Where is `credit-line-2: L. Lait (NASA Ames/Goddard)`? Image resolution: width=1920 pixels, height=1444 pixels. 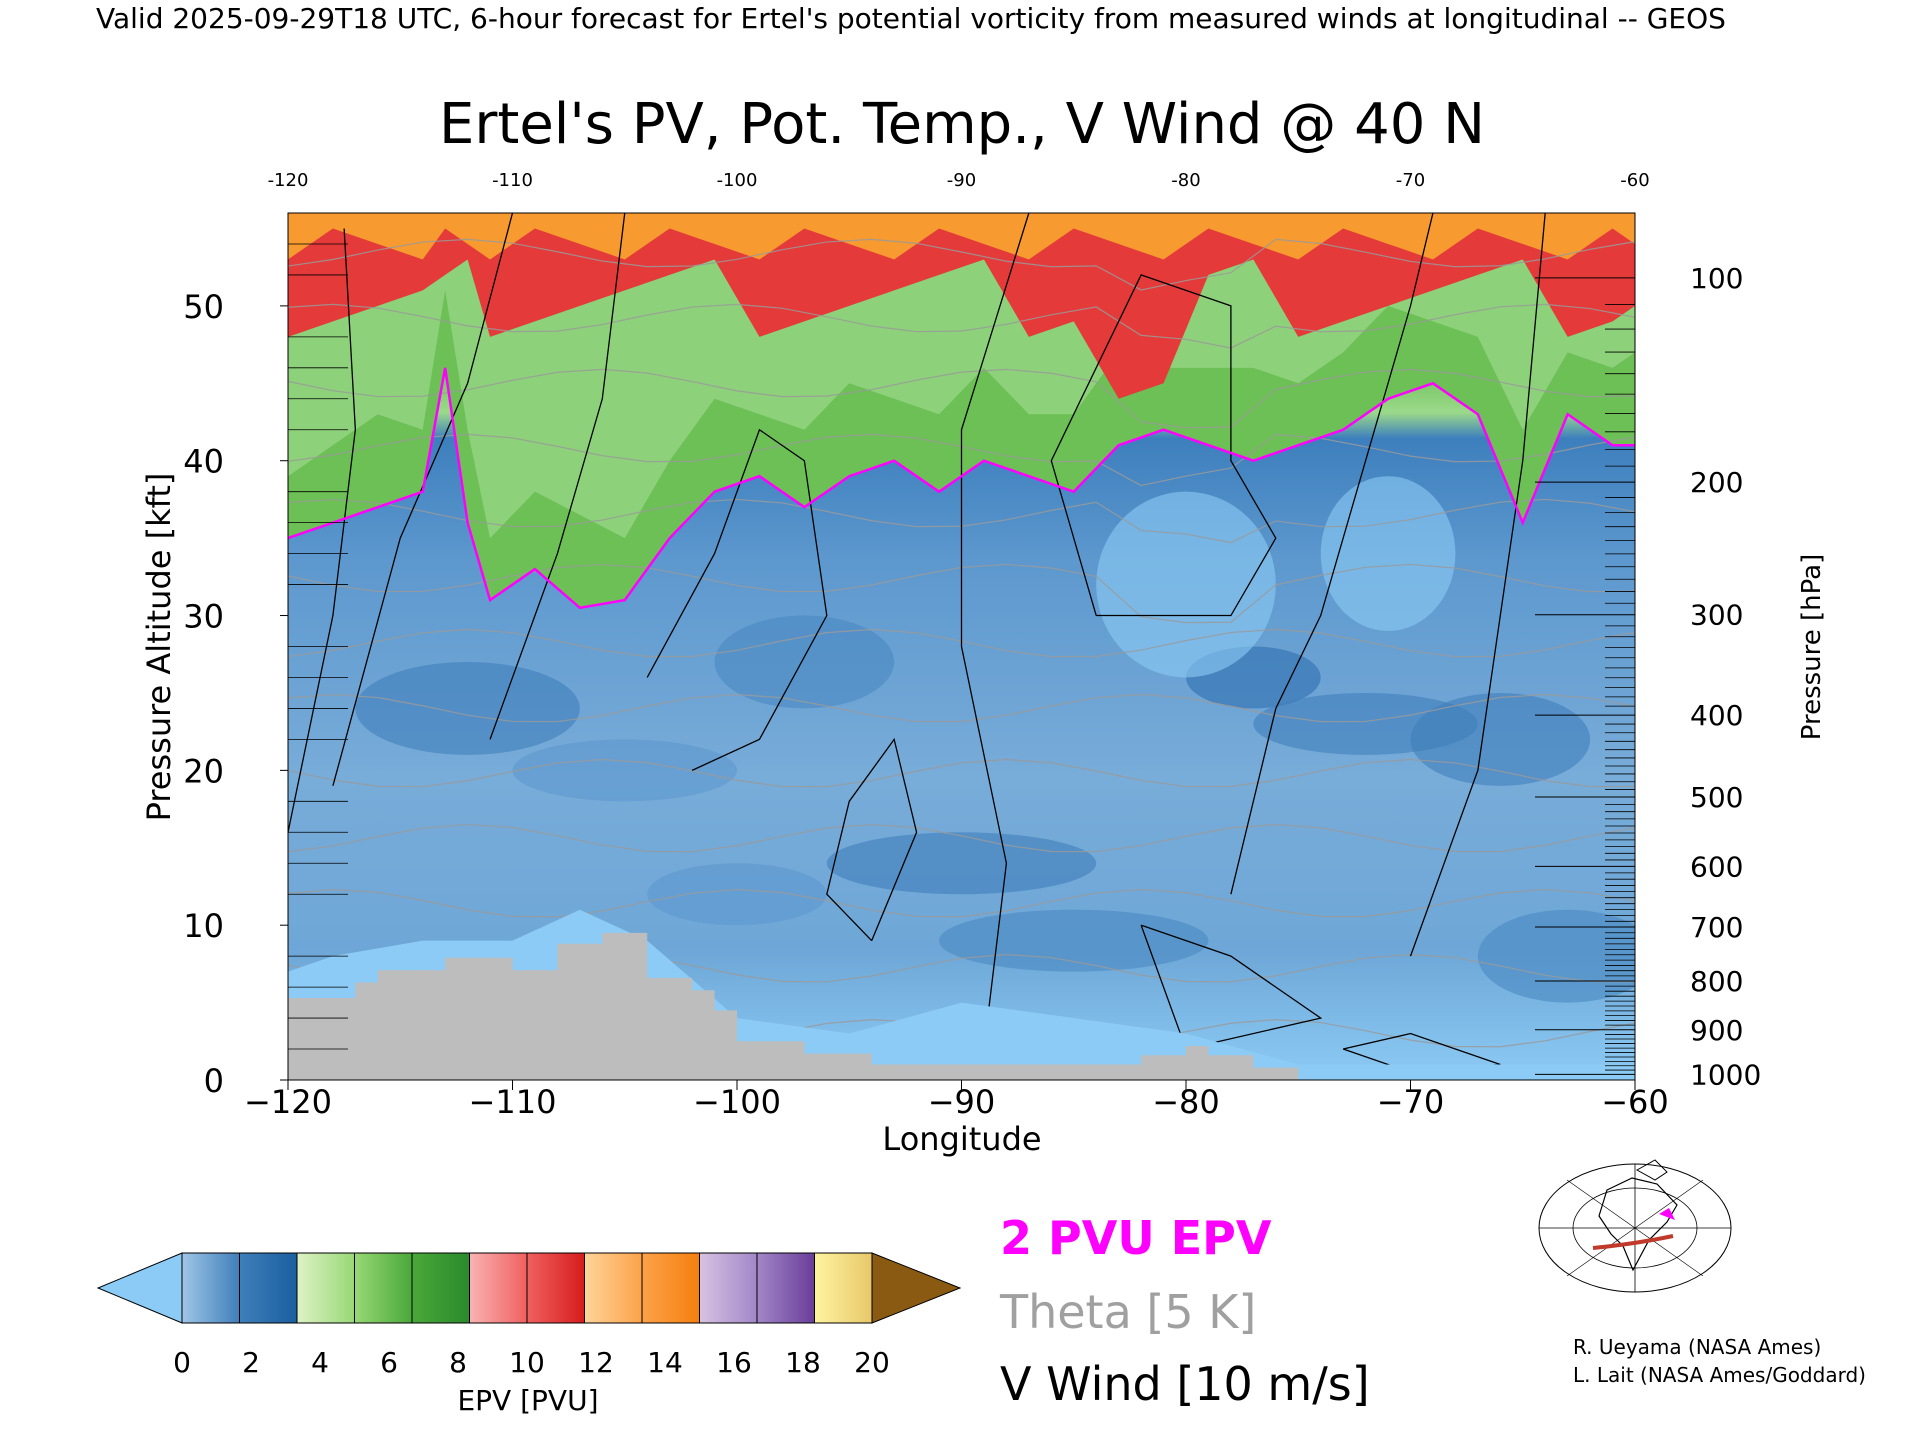
credit-line-2: L. Lait (NASA Ames/Goddard) is located at coordinates (1719, 1375).